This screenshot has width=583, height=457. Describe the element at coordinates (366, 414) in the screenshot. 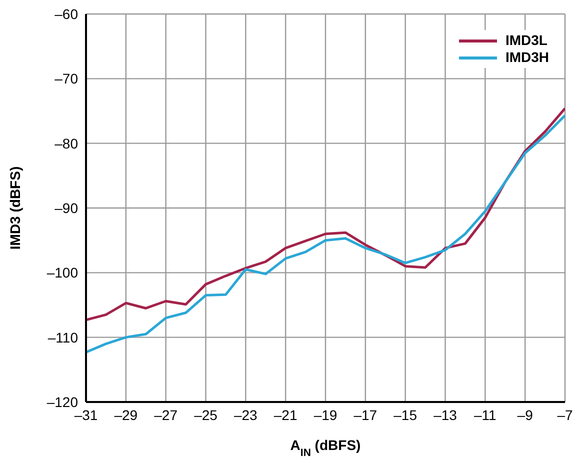

I see `x-tick-label: –17` at that location.